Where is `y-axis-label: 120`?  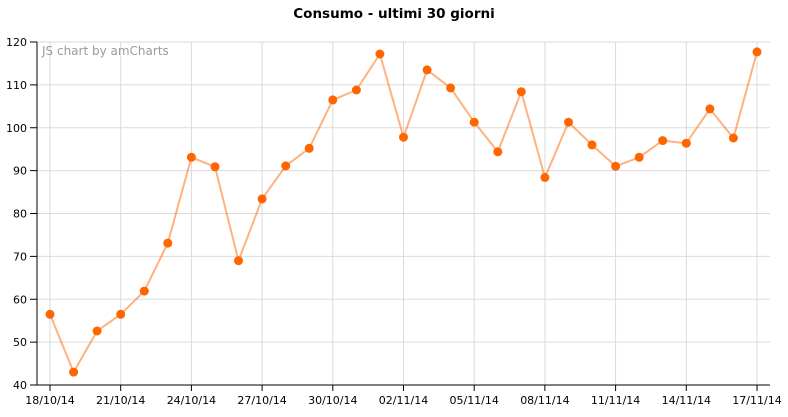 y-axis-label: 120 is located at coordinates (16, 42).